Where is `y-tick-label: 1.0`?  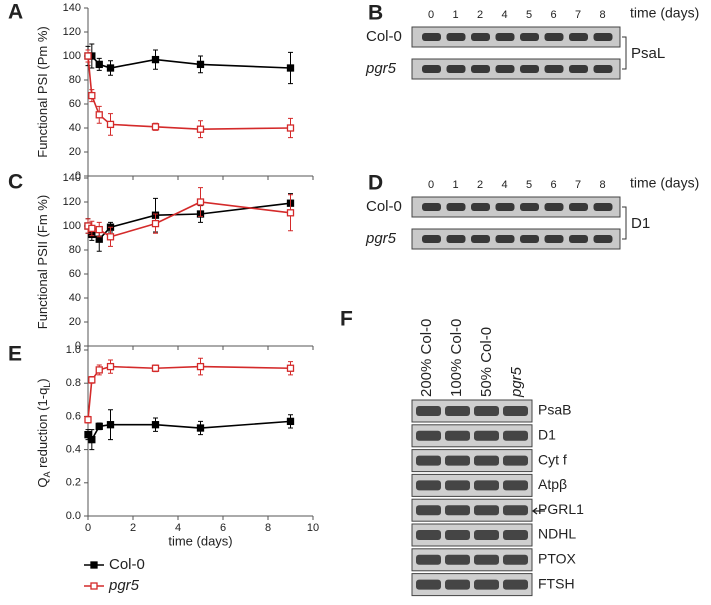 y-tick-label: 1.0 is located at coordinates (73, 350).